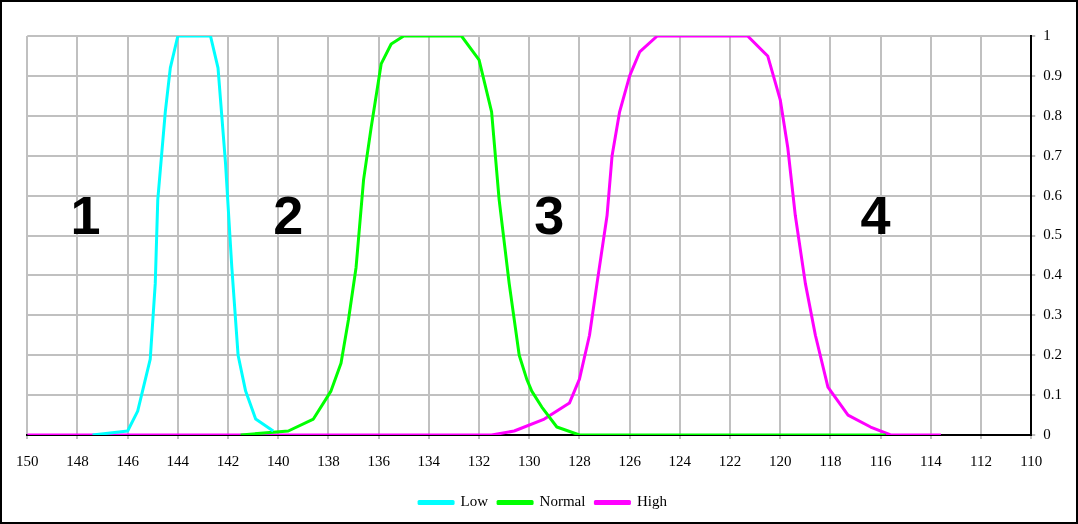 This screenshot has height=524, width=1078. I want to click on x-tick-label: 114, so click(931, 460).